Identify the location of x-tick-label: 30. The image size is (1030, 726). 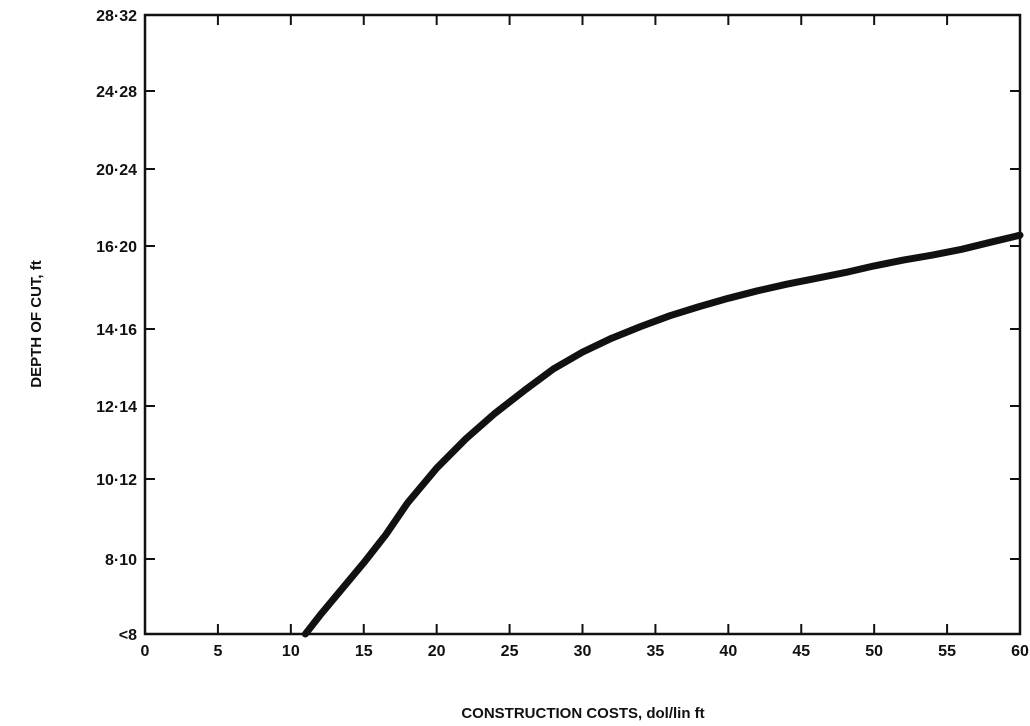
(583, 651).